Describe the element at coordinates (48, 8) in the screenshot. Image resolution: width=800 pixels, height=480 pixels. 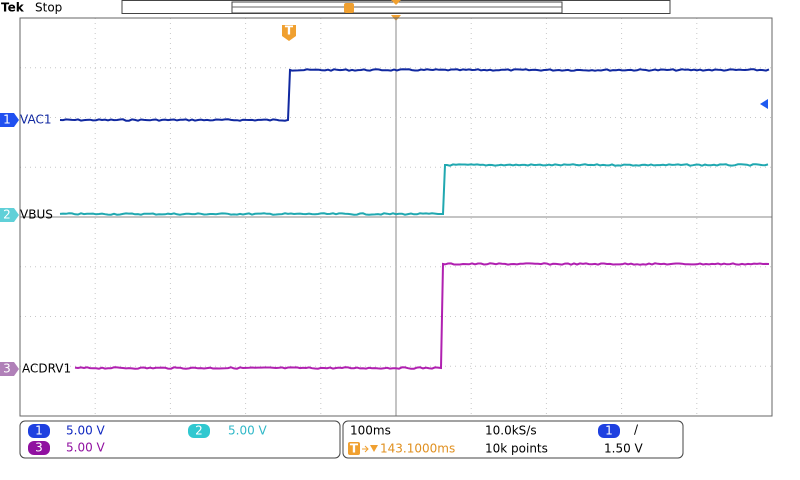
I see `run-status: Stop` at that location.